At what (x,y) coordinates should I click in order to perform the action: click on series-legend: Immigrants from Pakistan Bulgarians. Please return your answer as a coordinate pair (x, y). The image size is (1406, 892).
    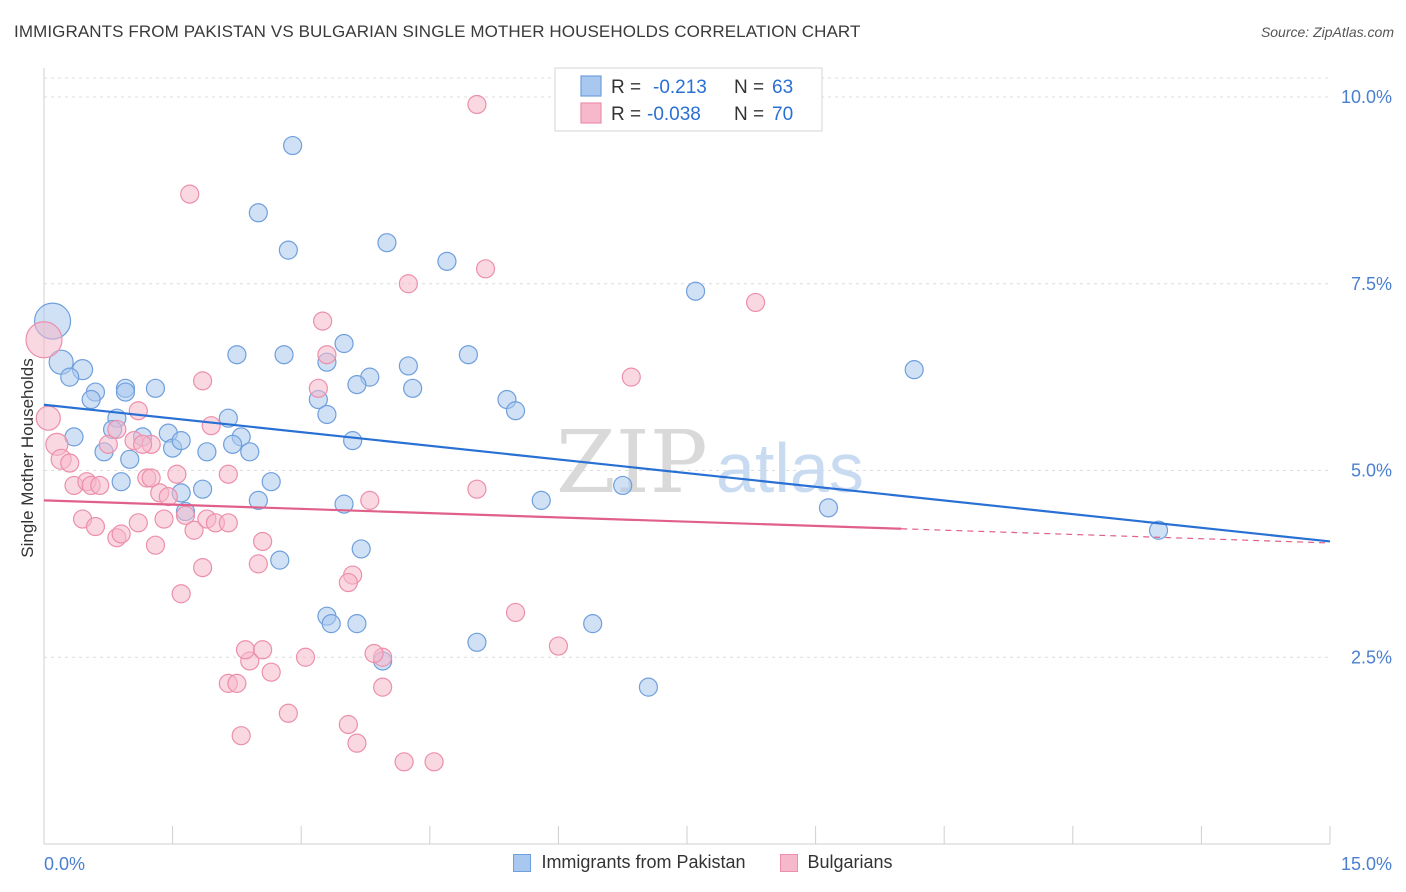
    Looking at the image, I should click on (703, 862).